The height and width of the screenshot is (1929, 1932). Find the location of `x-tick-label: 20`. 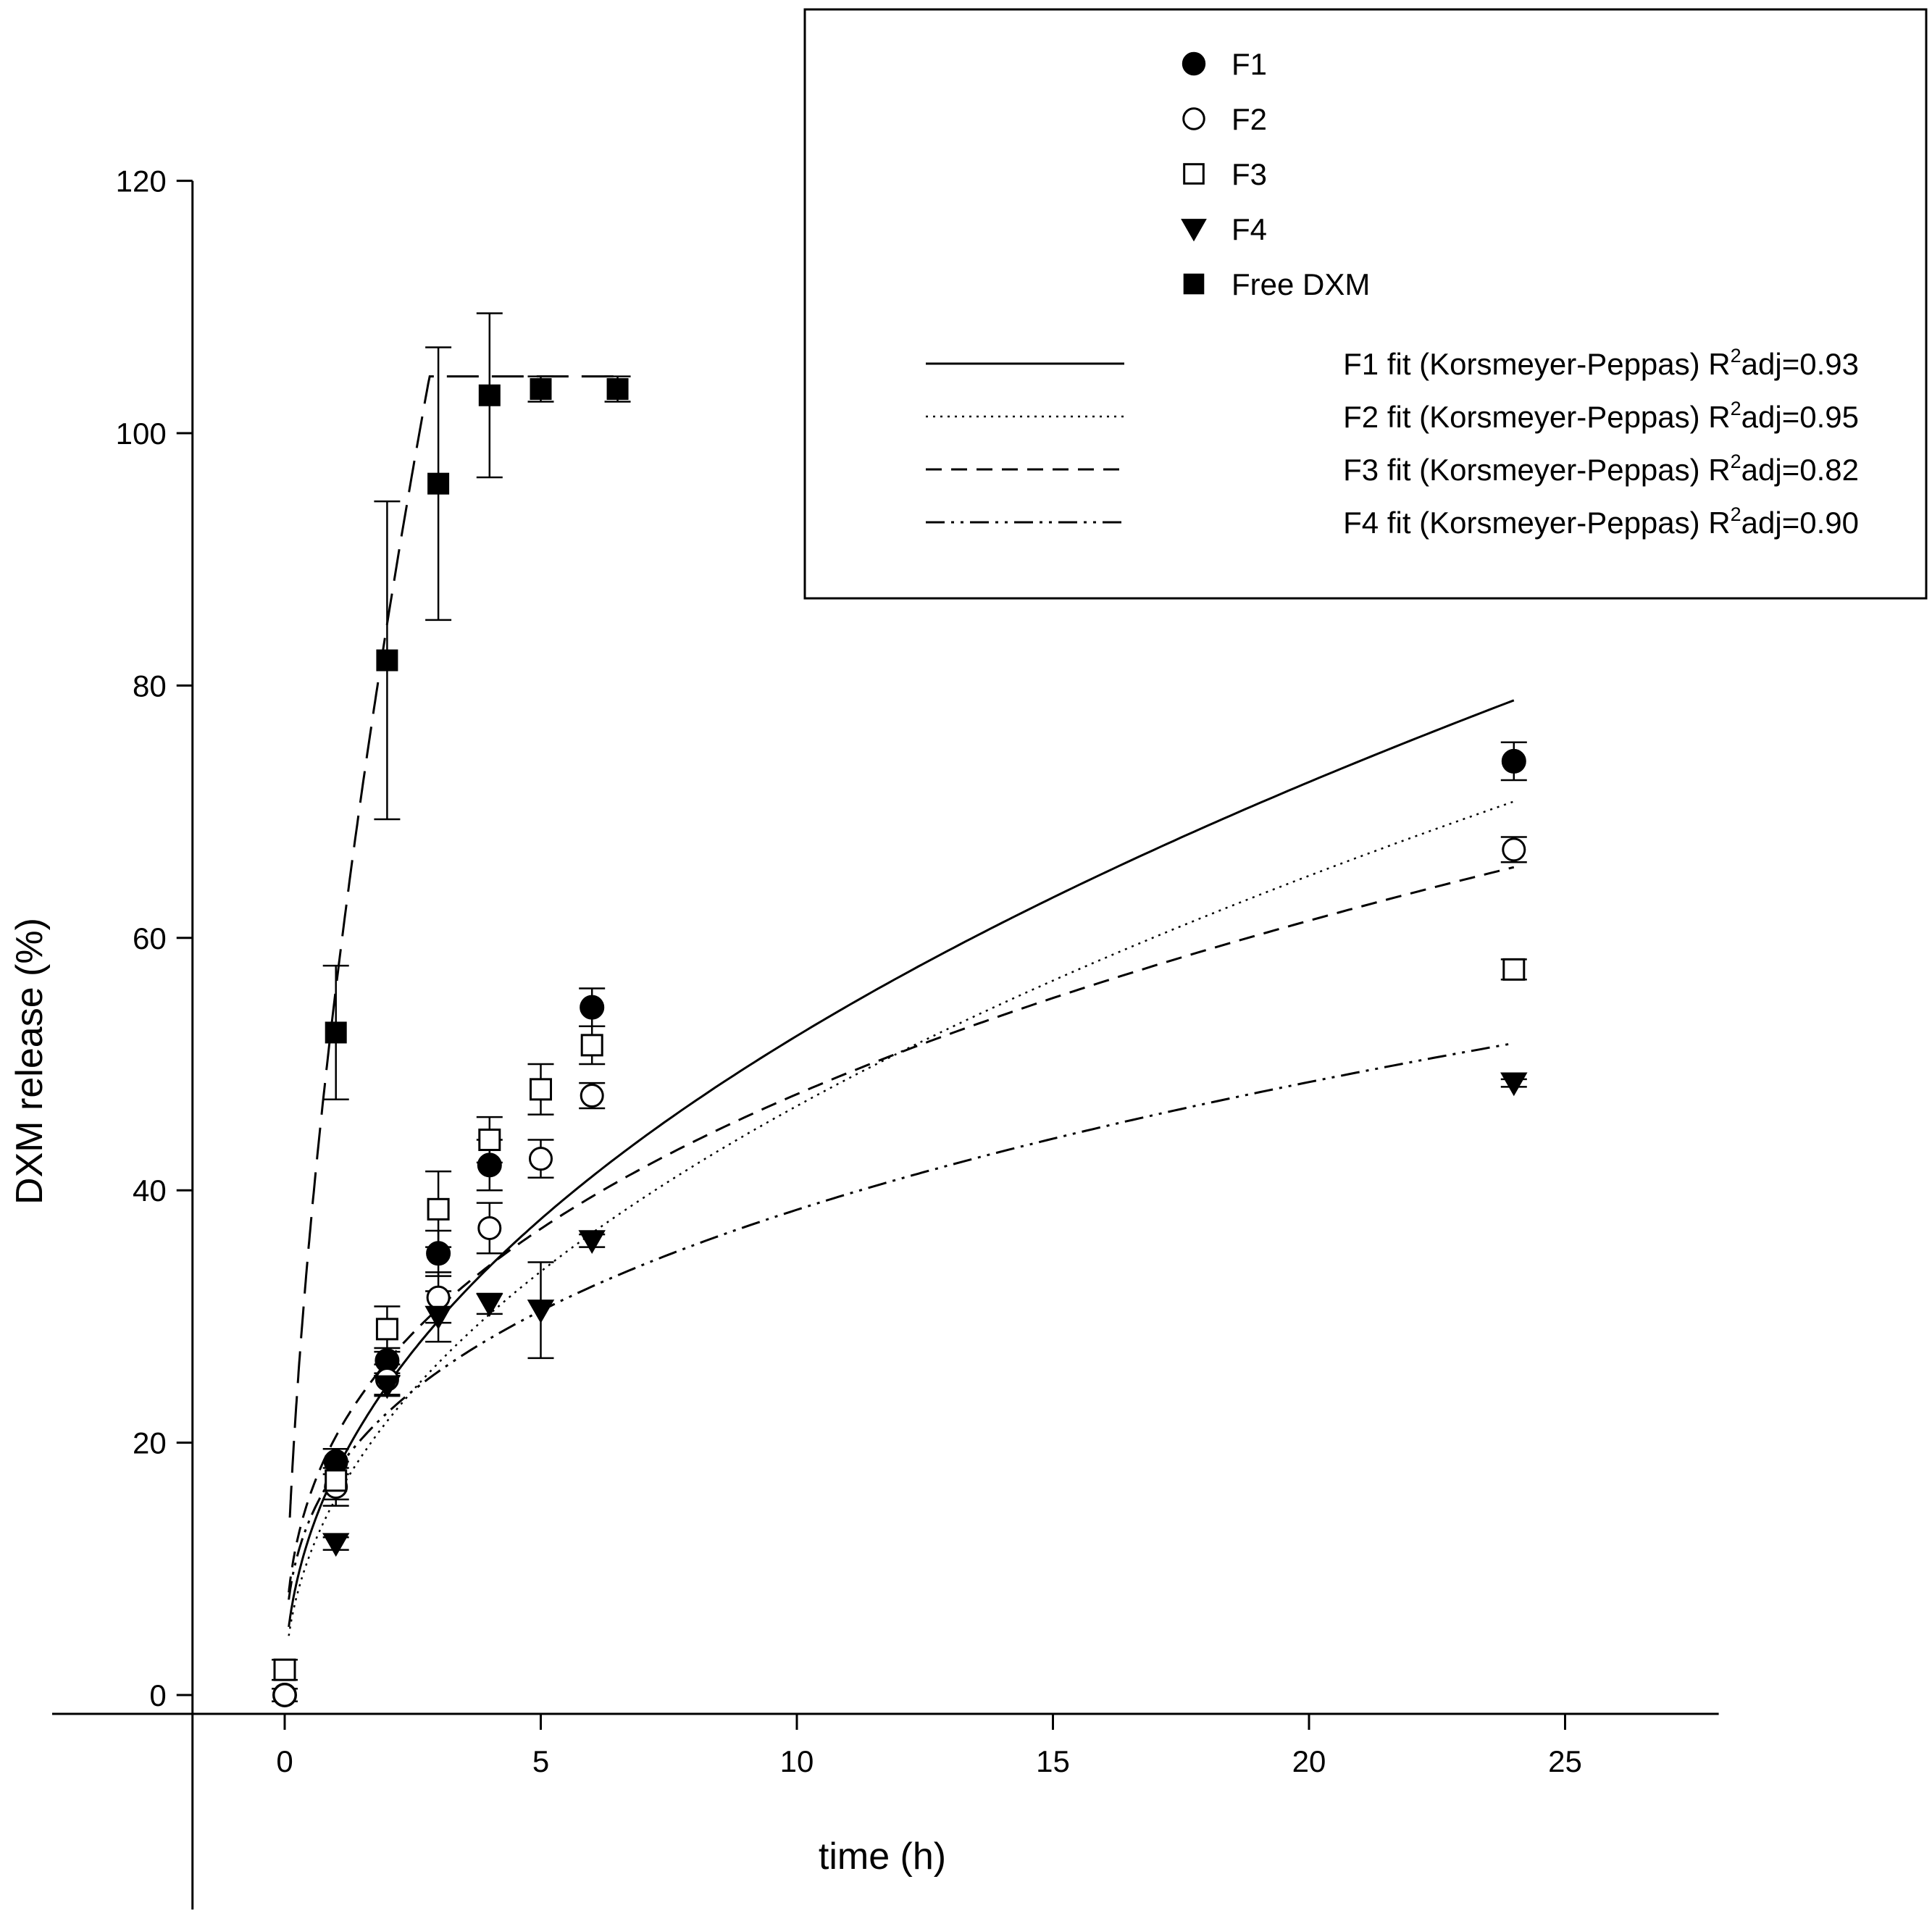

x-tick-label: 20 is located at coordinates (1309, 1761).